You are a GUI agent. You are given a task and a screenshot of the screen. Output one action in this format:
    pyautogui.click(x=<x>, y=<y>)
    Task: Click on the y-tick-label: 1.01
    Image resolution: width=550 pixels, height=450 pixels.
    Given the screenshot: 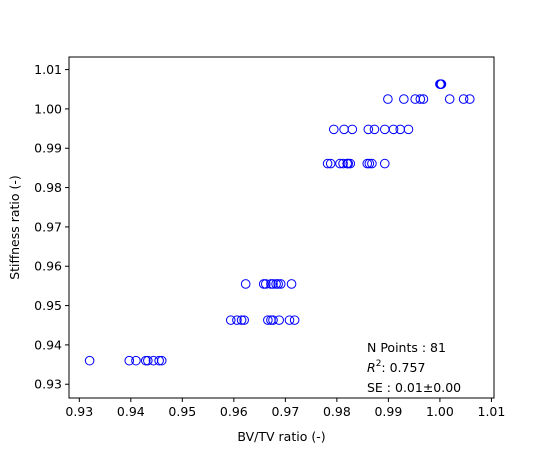 What is the action you would take?
    pyautogui.click(x=48, y=69)
    